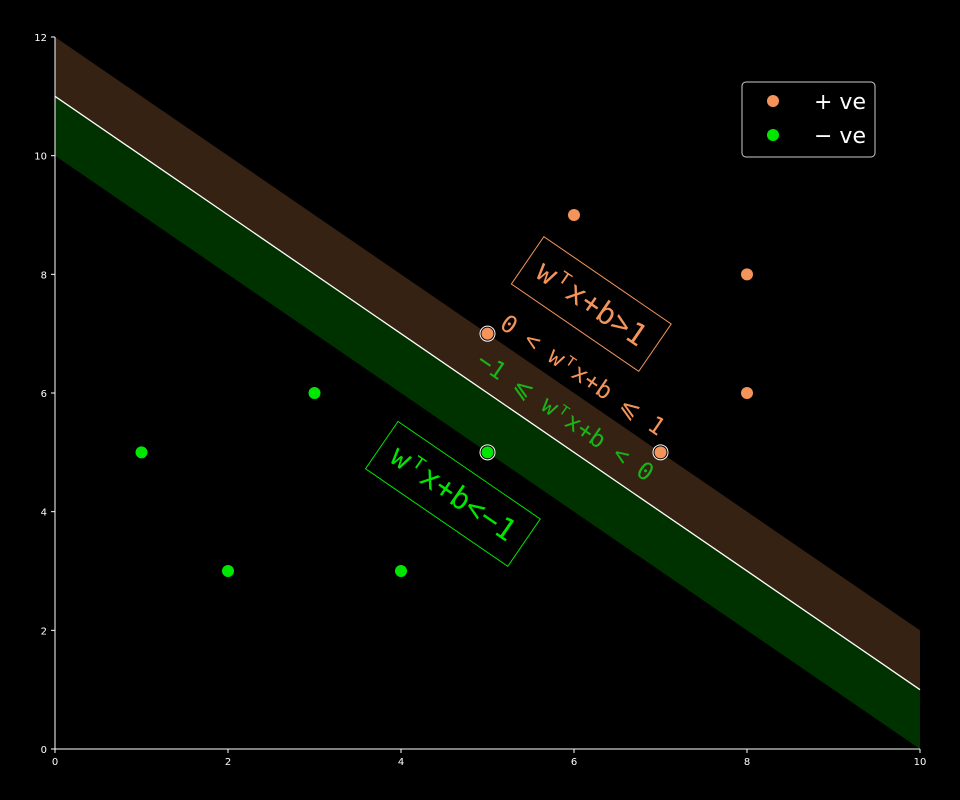  I want to click on x-tick-label: 2, so click(228, 762).